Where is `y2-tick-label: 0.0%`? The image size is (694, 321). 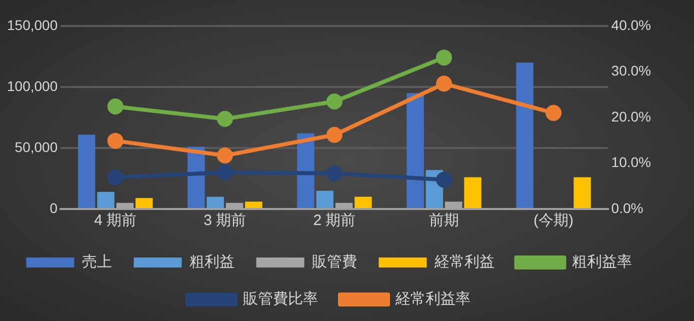 y2-tick-label: 0.0% is located at coordinates (627, 208).